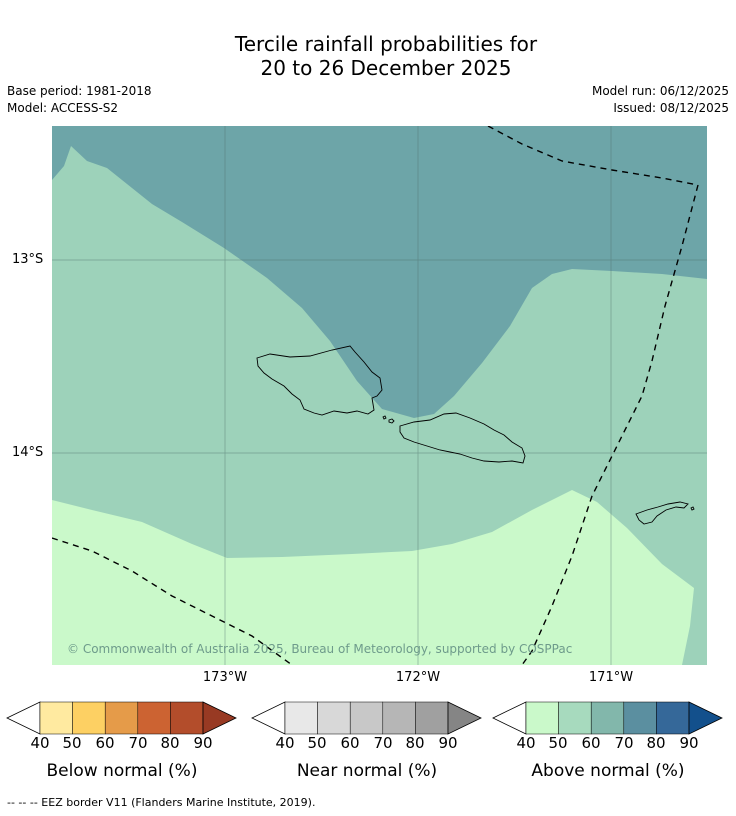 The width and height of the screenshot is (736, 816). I want to click on model-run: Model run: 06/12/2025, so click(660, 91).